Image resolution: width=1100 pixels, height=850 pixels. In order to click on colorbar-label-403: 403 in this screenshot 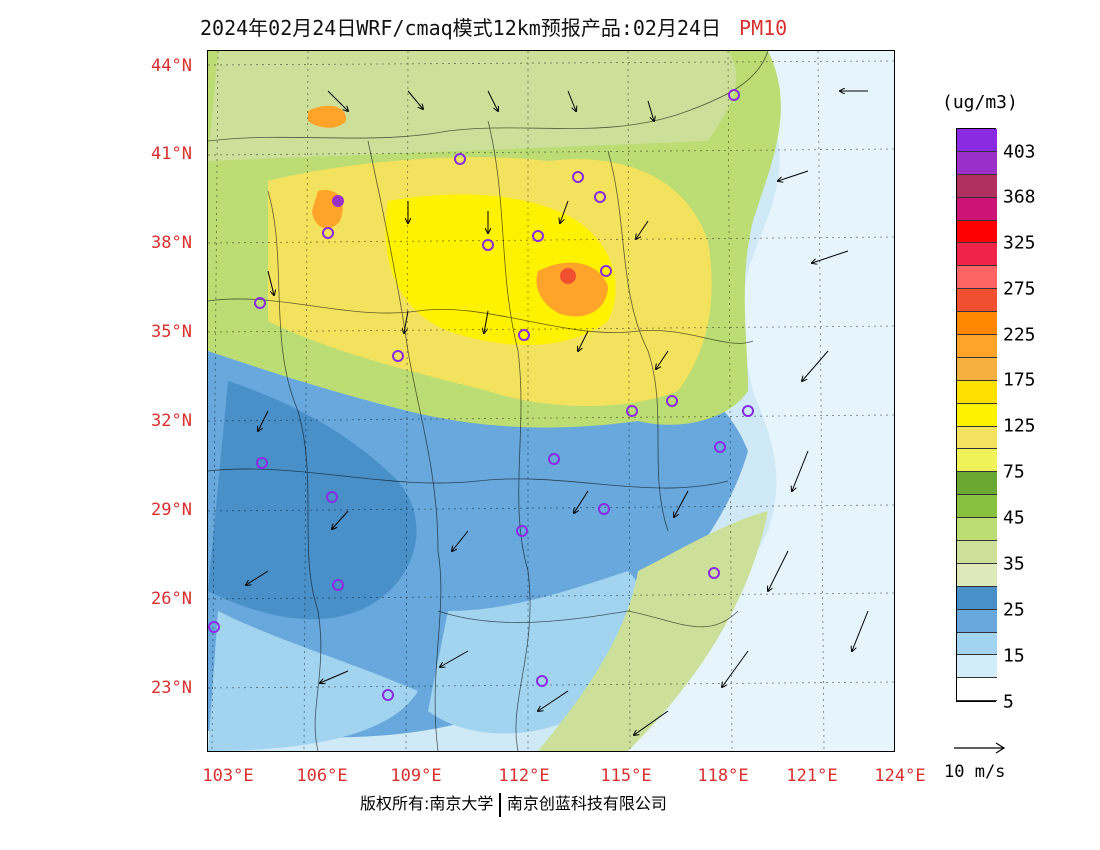, I will do `click(1019, 152)`.